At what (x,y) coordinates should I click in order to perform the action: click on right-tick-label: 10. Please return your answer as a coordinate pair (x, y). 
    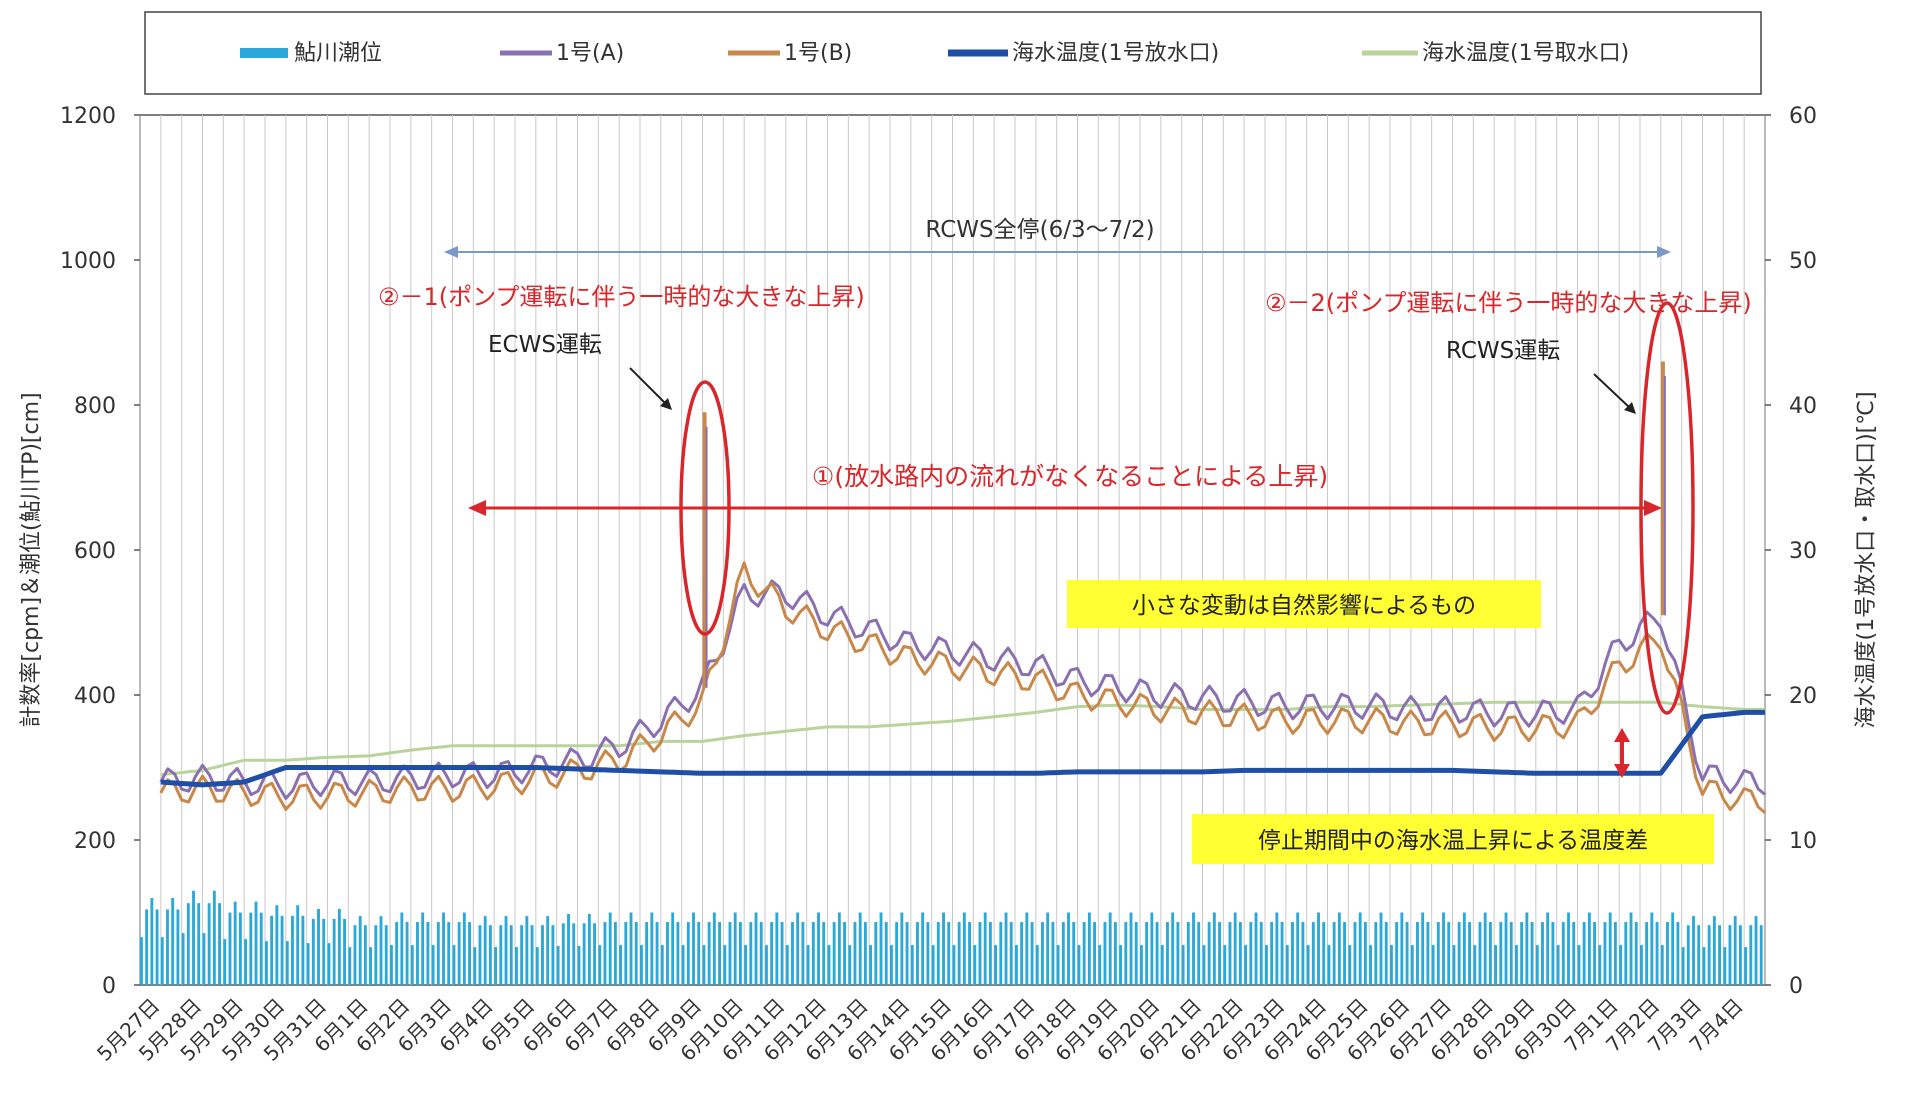
    Looking at the image, I should click on (1803, 841).